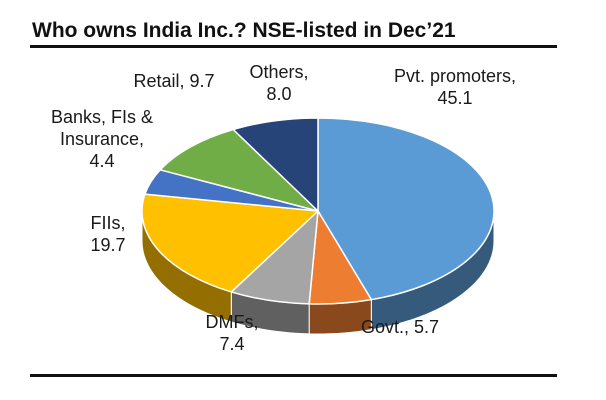  What do you see at coordinates (232, 322) in the screenshot?
I see `data-label-line: DMFs,` at bounding box center [232, 322].